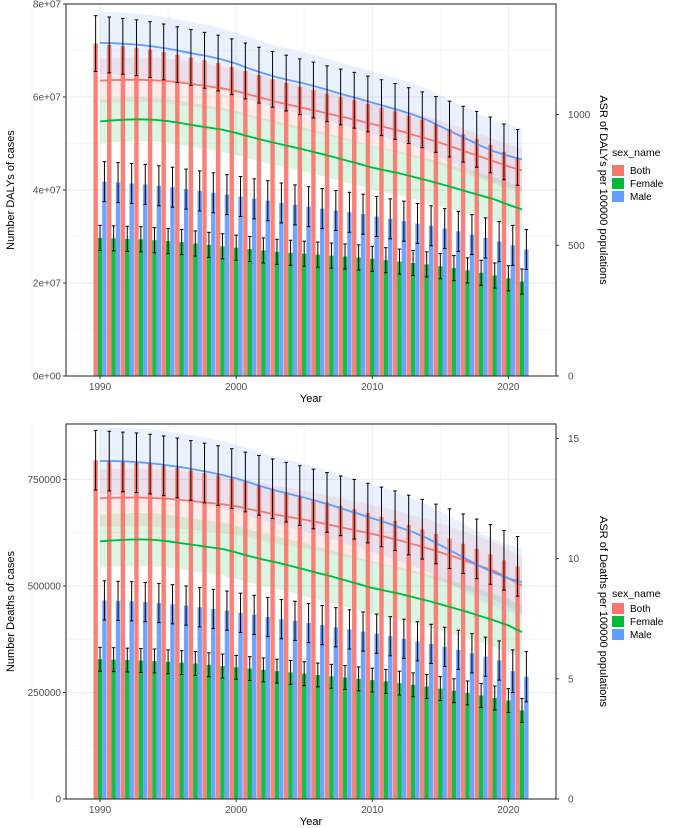 This screenshot has width=685, height=828. Describe the element at coordinates (640, 609) in the screenshot. I see `legend-label-both: Both` at that location.